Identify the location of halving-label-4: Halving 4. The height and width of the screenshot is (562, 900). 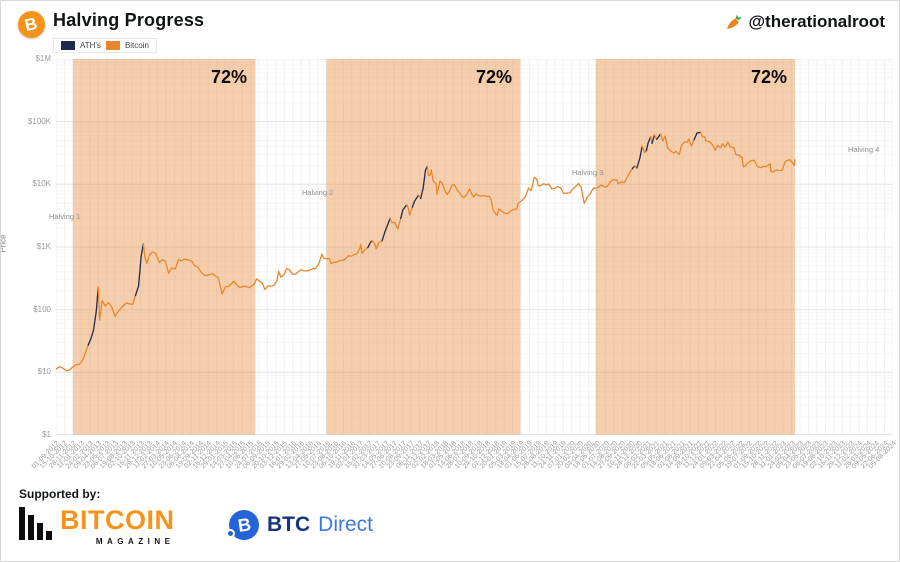
(864, 149).